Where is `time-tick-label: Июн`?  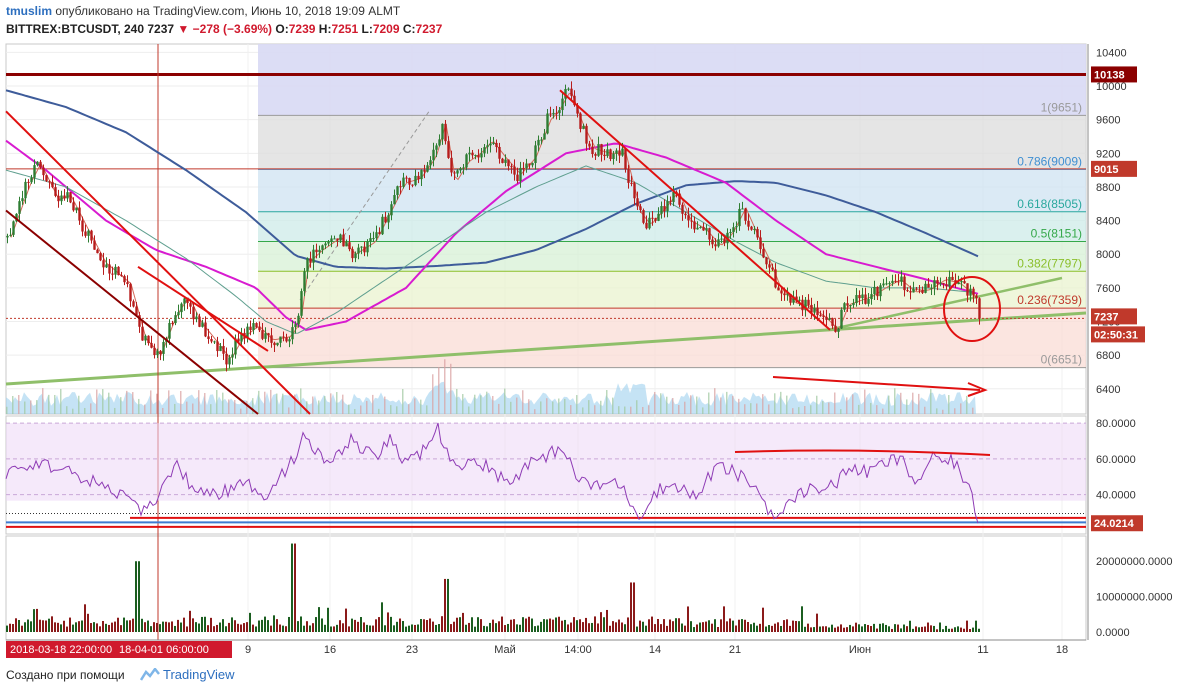
time-tick-label: Июн is located at coordinates (860, 650).